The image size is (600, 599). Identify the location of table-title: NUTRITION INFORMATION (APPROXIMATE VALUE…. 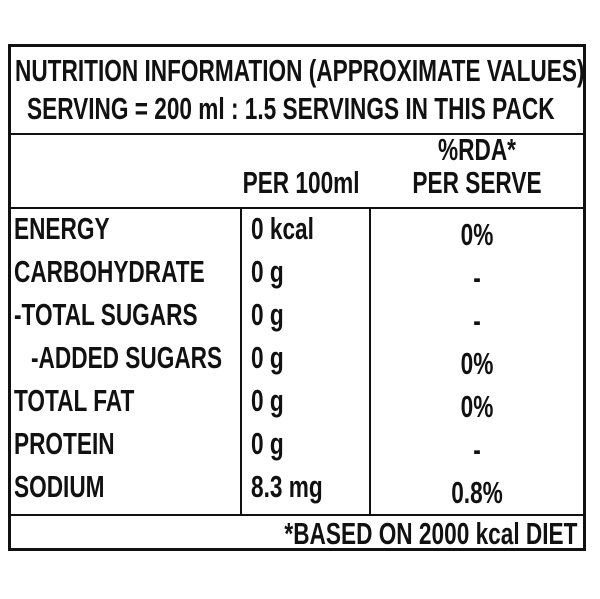
(300, 70).